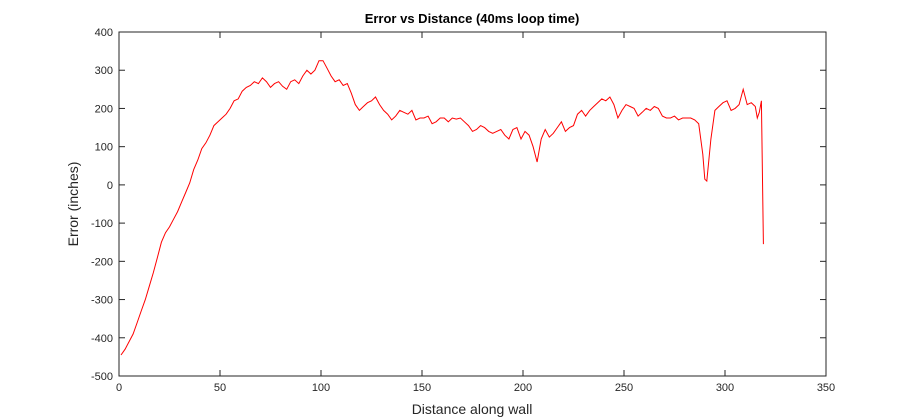  Describe the element at coordinates (725, 388) in the screenshot. I see `x-tick-label: 300` at that location.